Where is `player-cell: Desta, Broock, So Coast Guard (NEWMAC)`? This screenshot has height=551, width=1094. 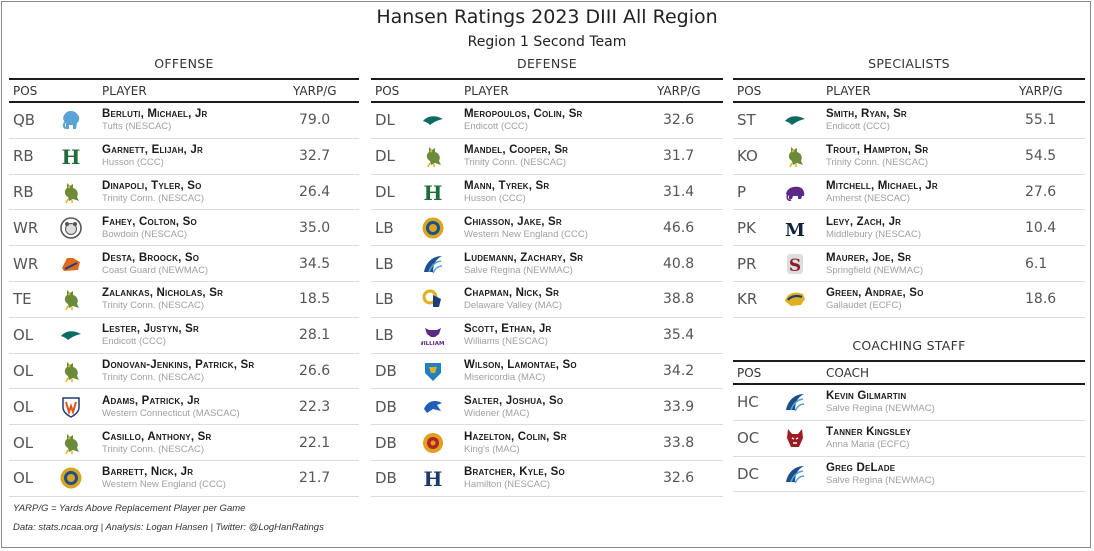
player-cell: Desta, Broock, So Coast Guard (NEWMAC) is located at coordinates (197, 264).